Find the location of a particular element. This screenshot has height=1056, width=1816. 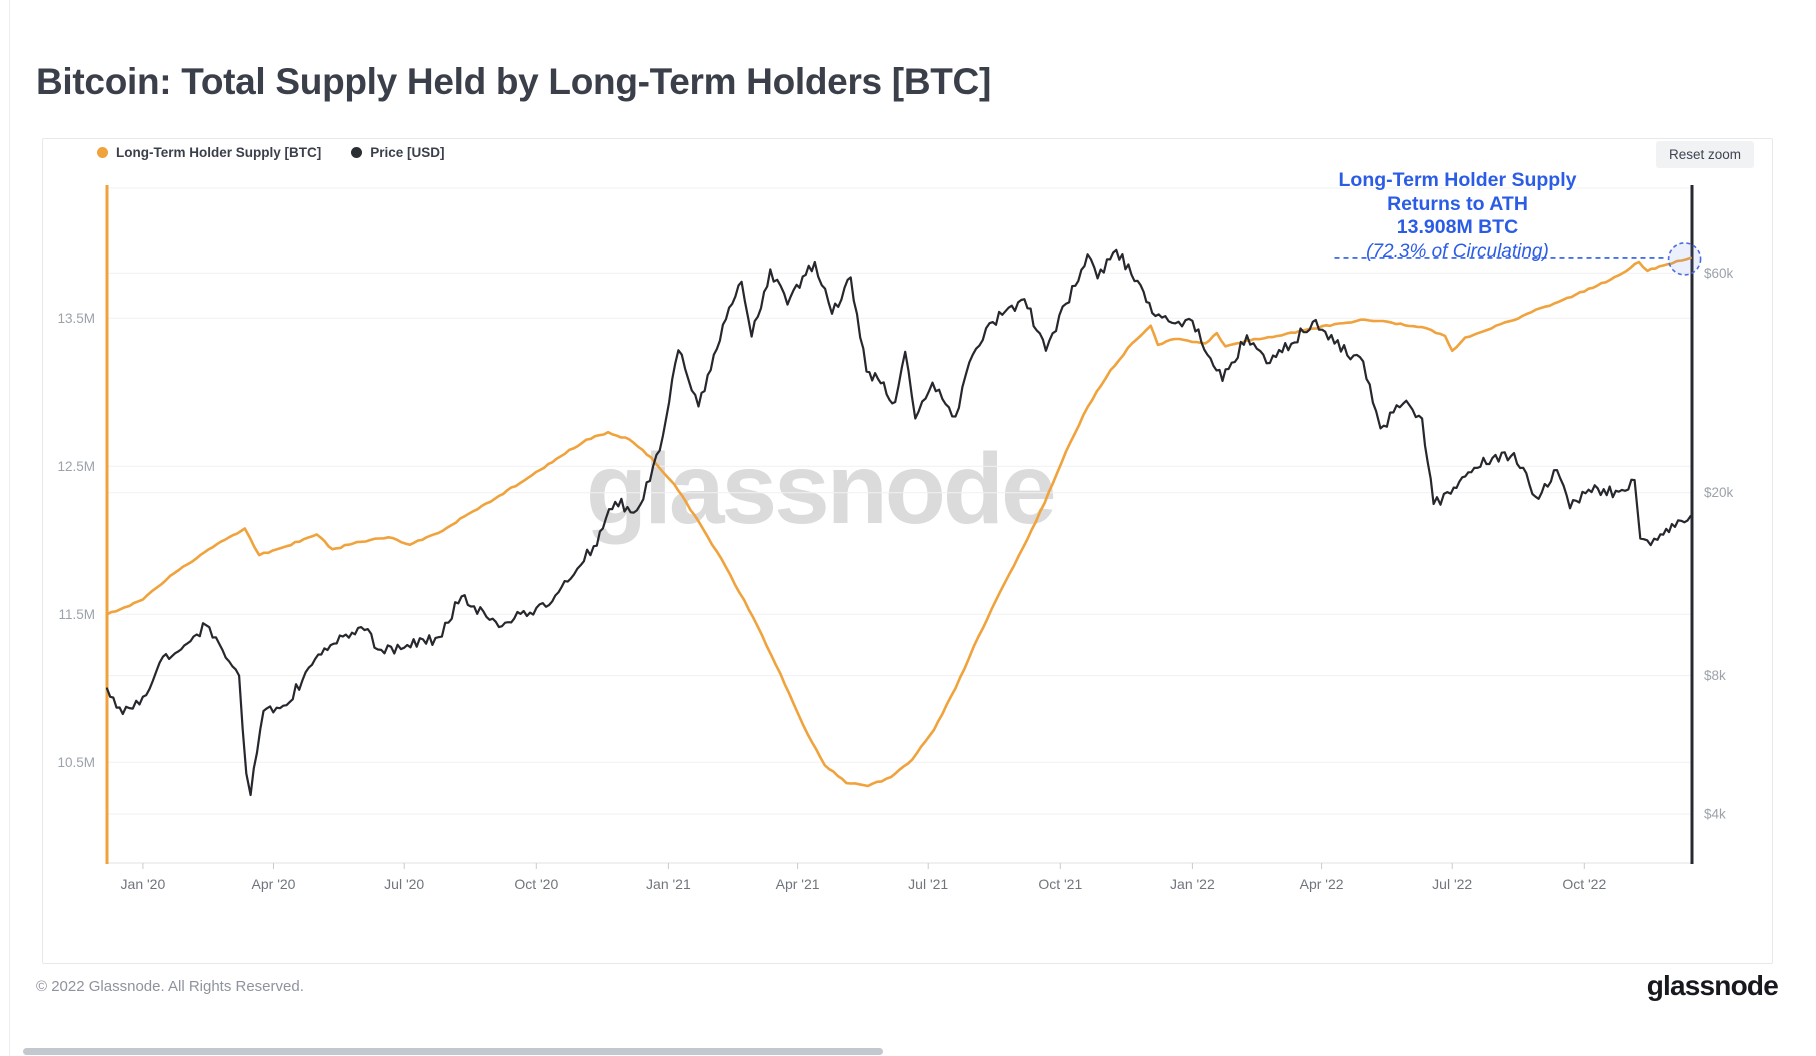

x-tick-label: Jul '21 is located at coordinates (928, 884).